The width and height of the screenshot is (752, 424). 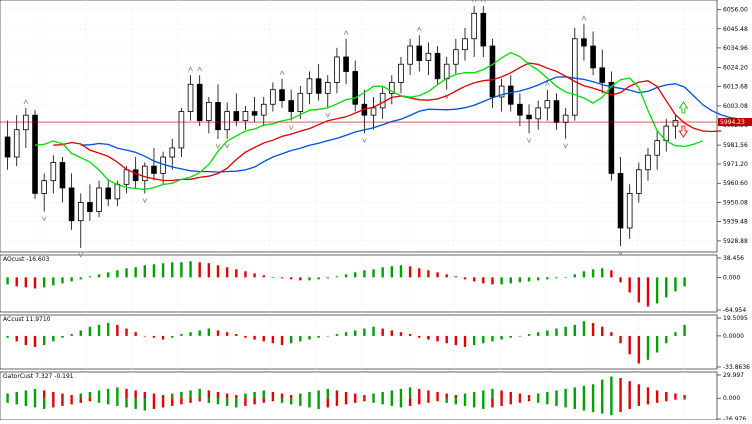 I want to click on ac-tick-label: -33.8636, so click(x=736, y=367).